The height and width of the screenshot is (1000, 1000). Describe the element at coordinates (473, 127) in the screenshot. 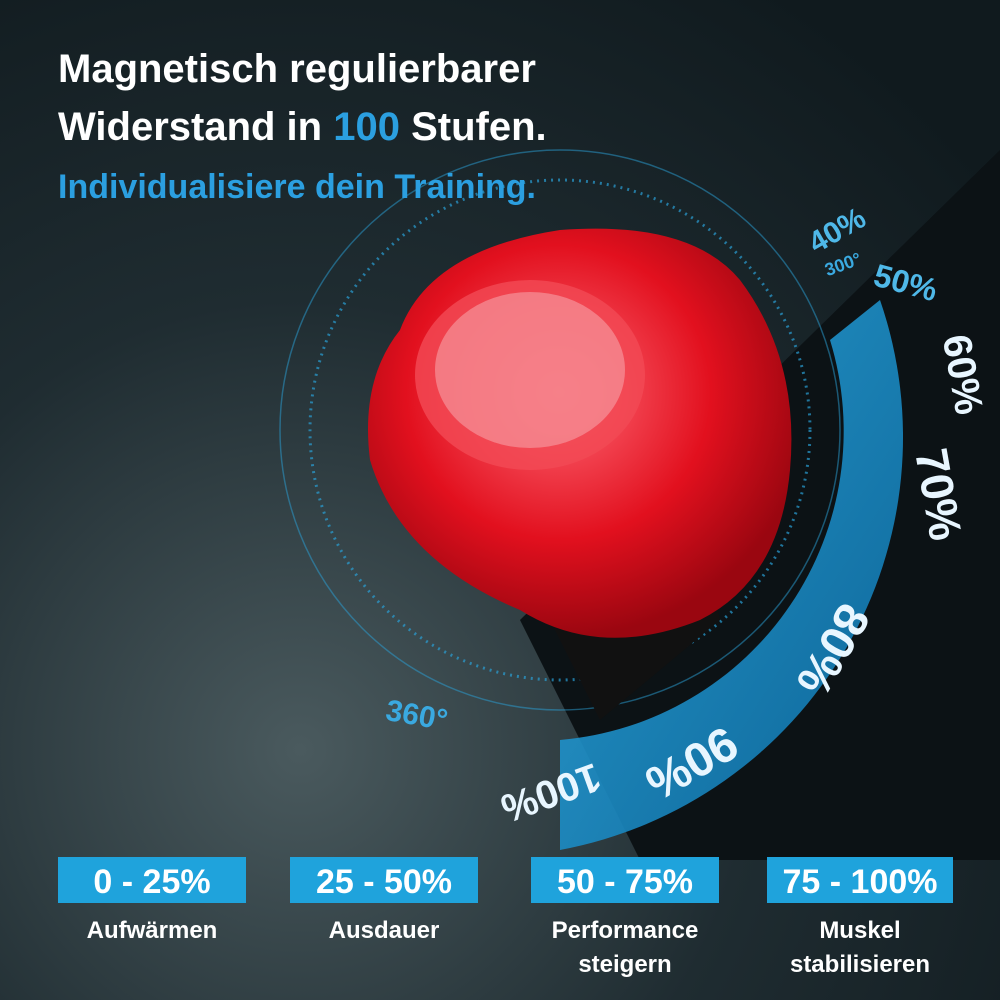

I see `headline-text: Stufen.` at that location.